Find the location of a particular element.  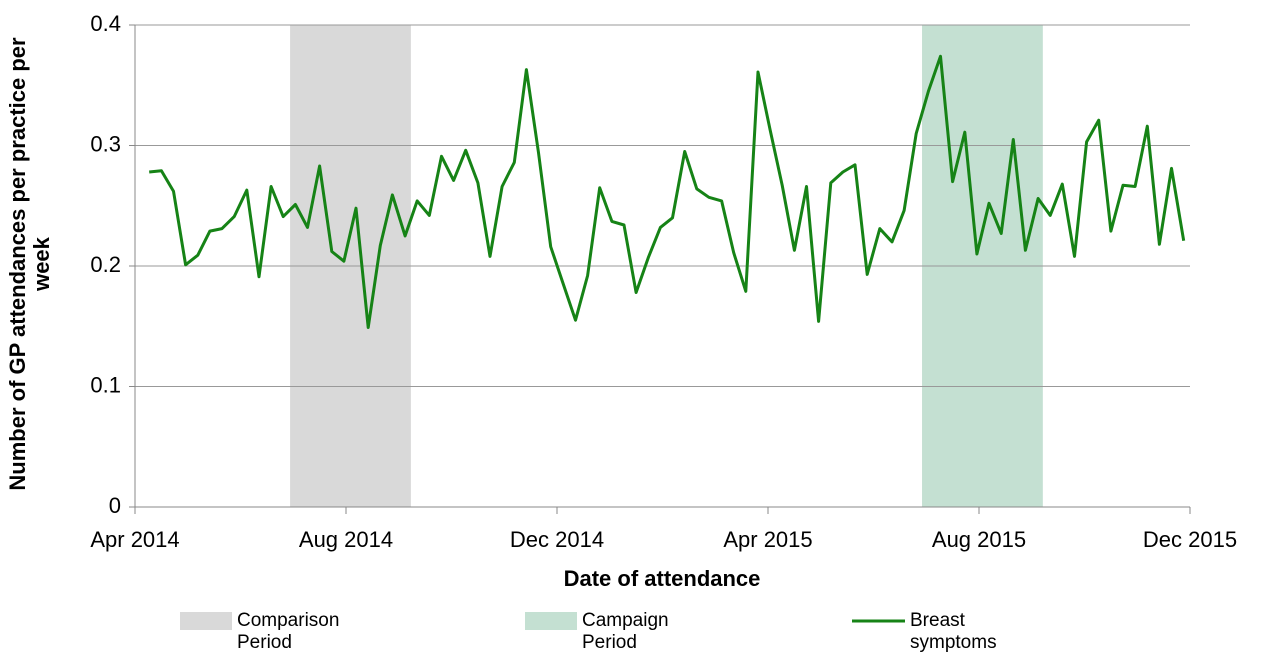

x-tick-label: Aug 2014 is located at coordinates (346, 539).